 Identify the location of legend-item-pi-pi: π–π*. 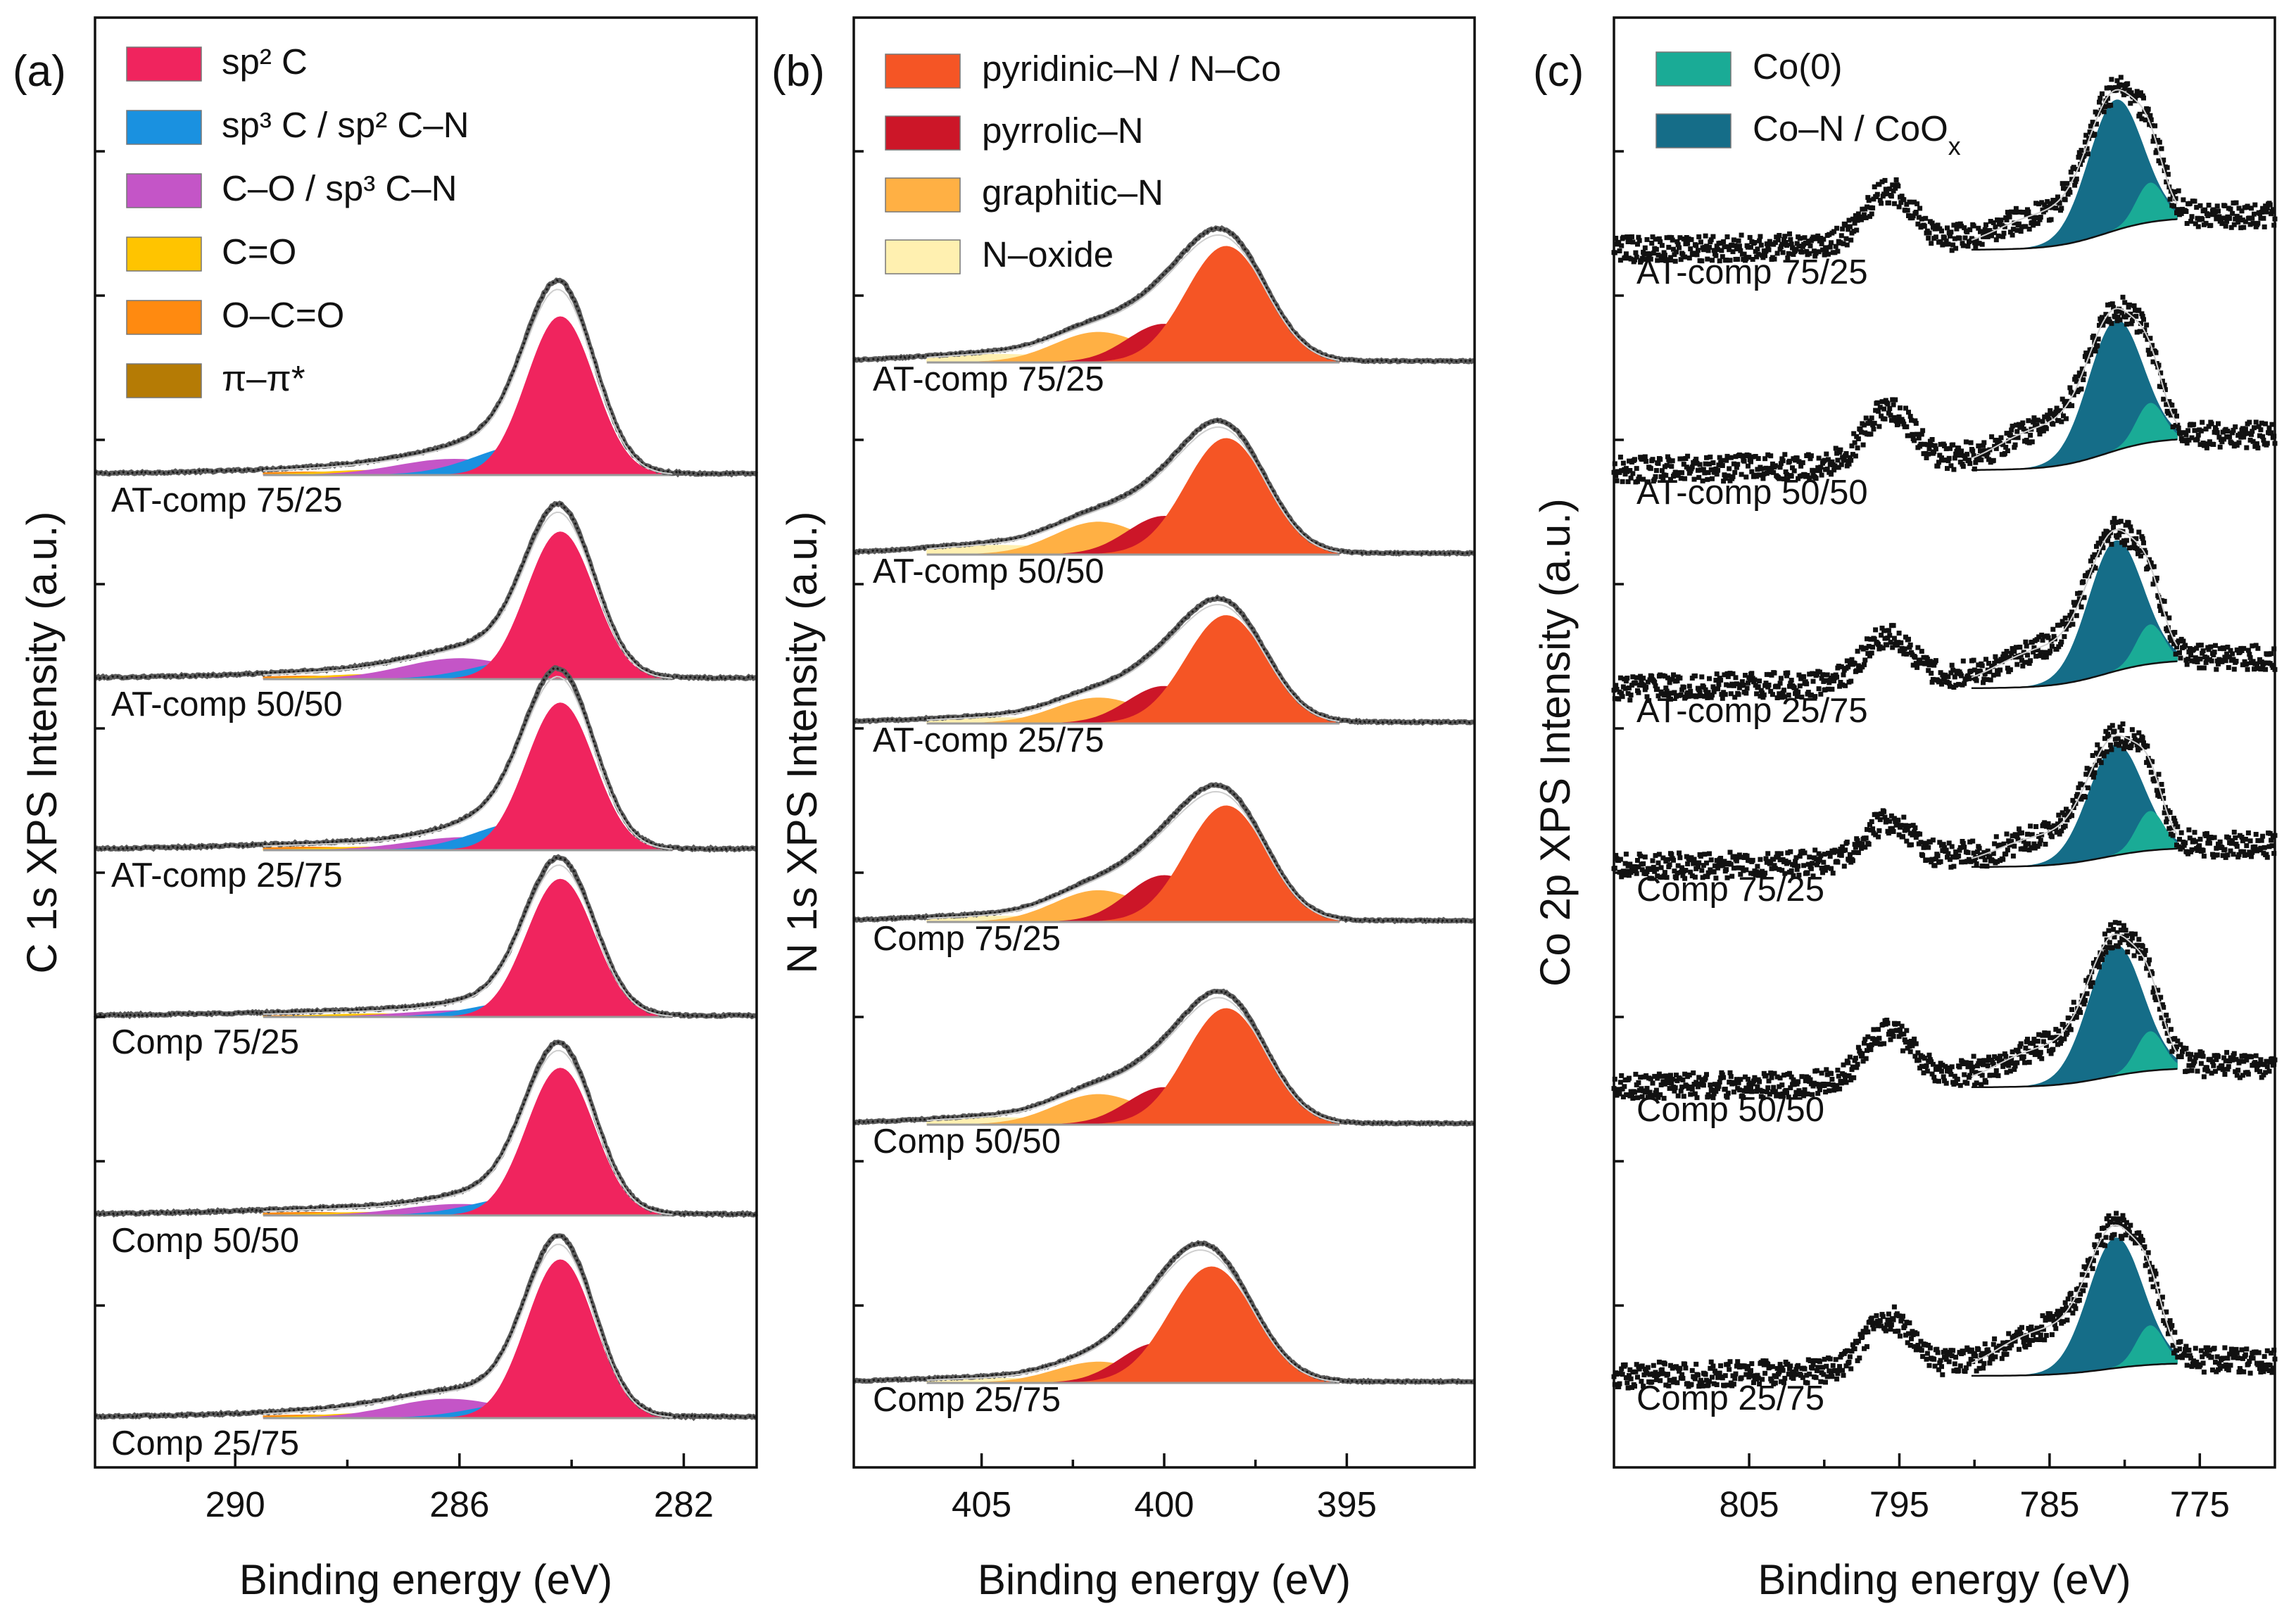
(215, 378).